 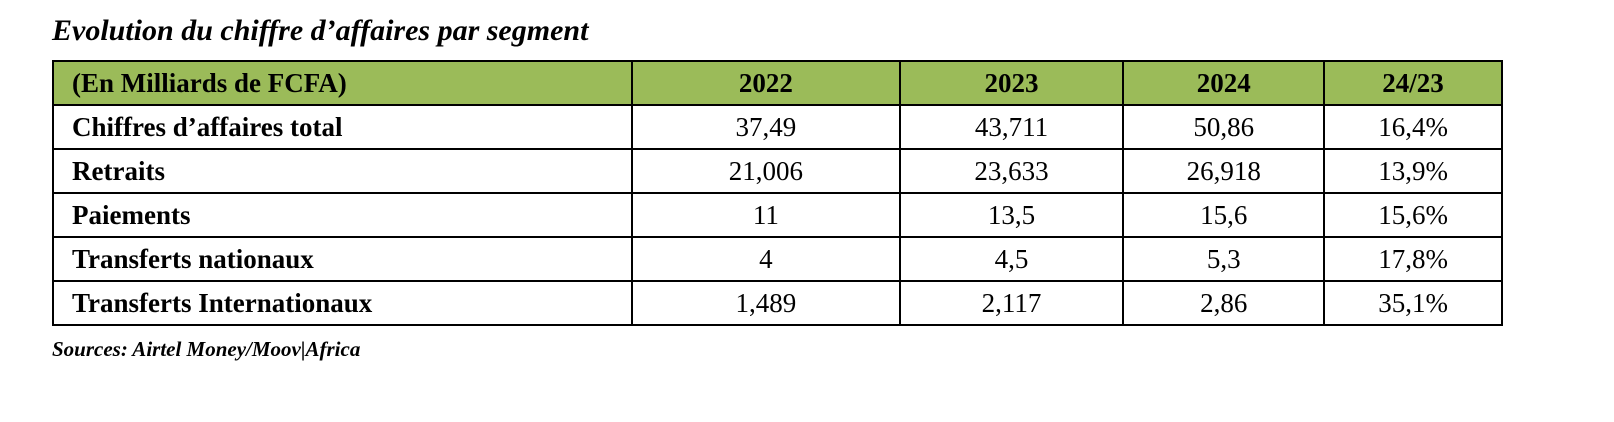 I want to click on value-cell: 35,1%, so click(x=1413, y=303).